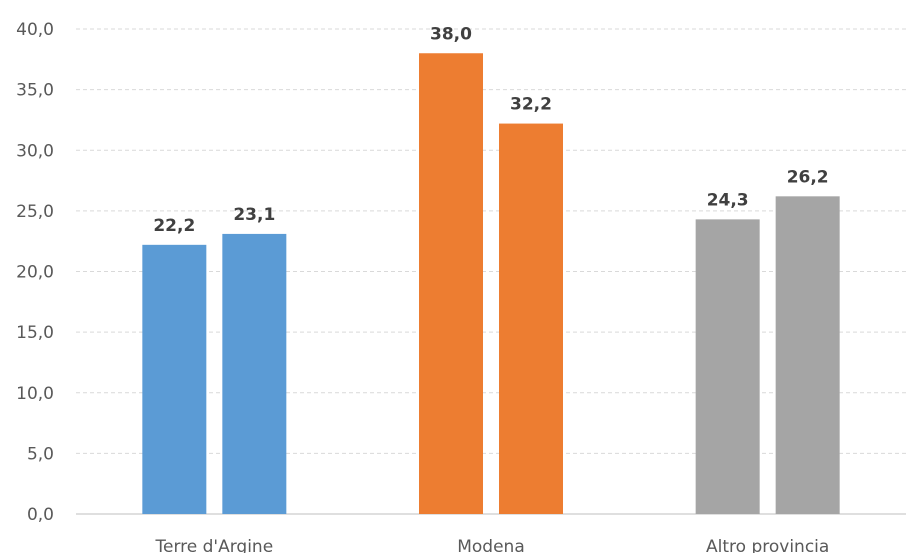 This screenshot has height=553, width=910. I want to click on y-tick-label: 20,0, so click(35, 273).